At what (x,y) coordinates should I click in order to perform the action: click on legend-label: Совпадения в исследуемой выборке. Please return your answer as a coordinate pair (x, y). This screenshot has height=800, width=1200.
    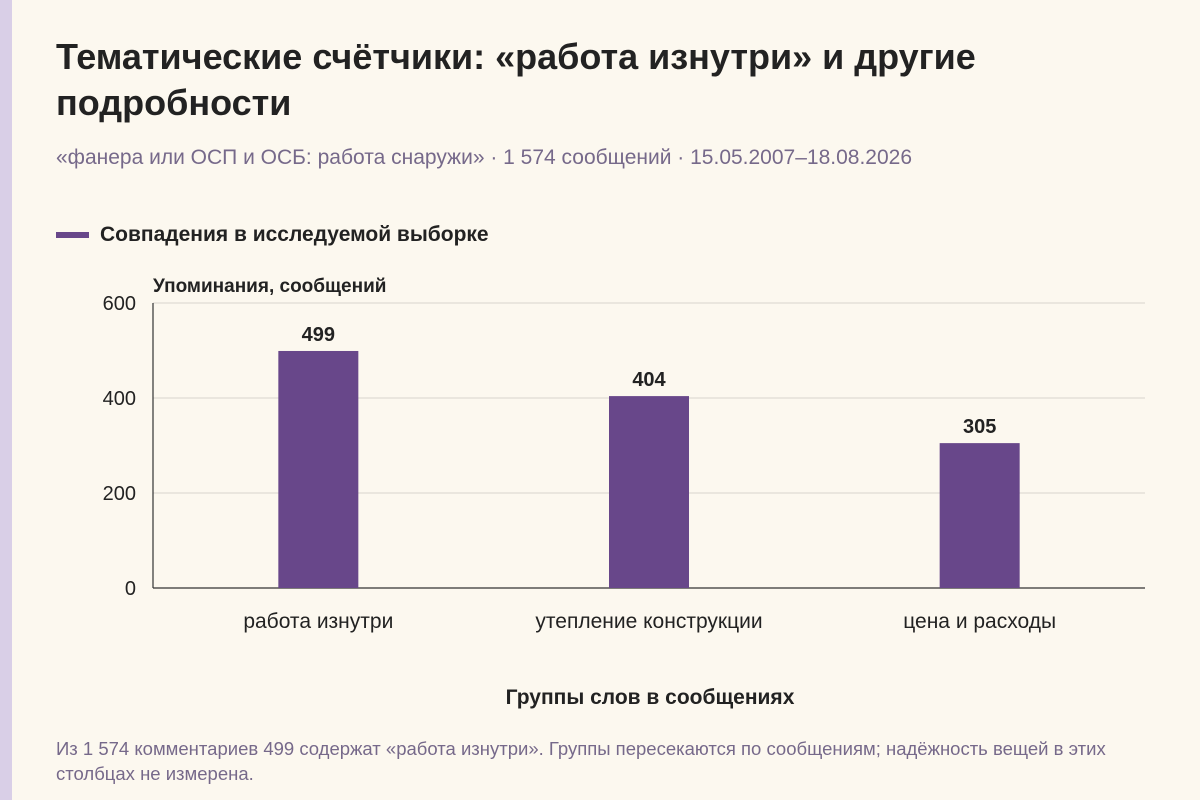
    Looking at the image, I should click on (294, 234).